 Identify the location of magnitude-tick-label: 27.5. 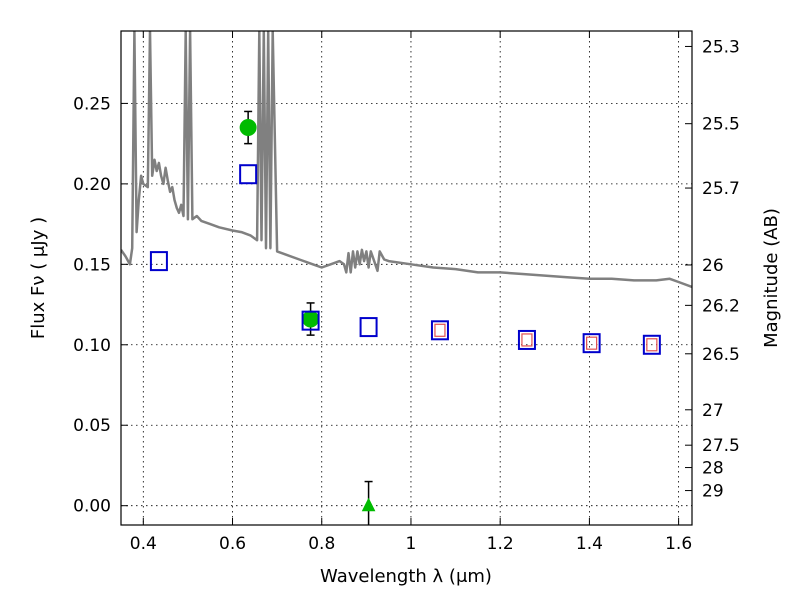
(721, 446).